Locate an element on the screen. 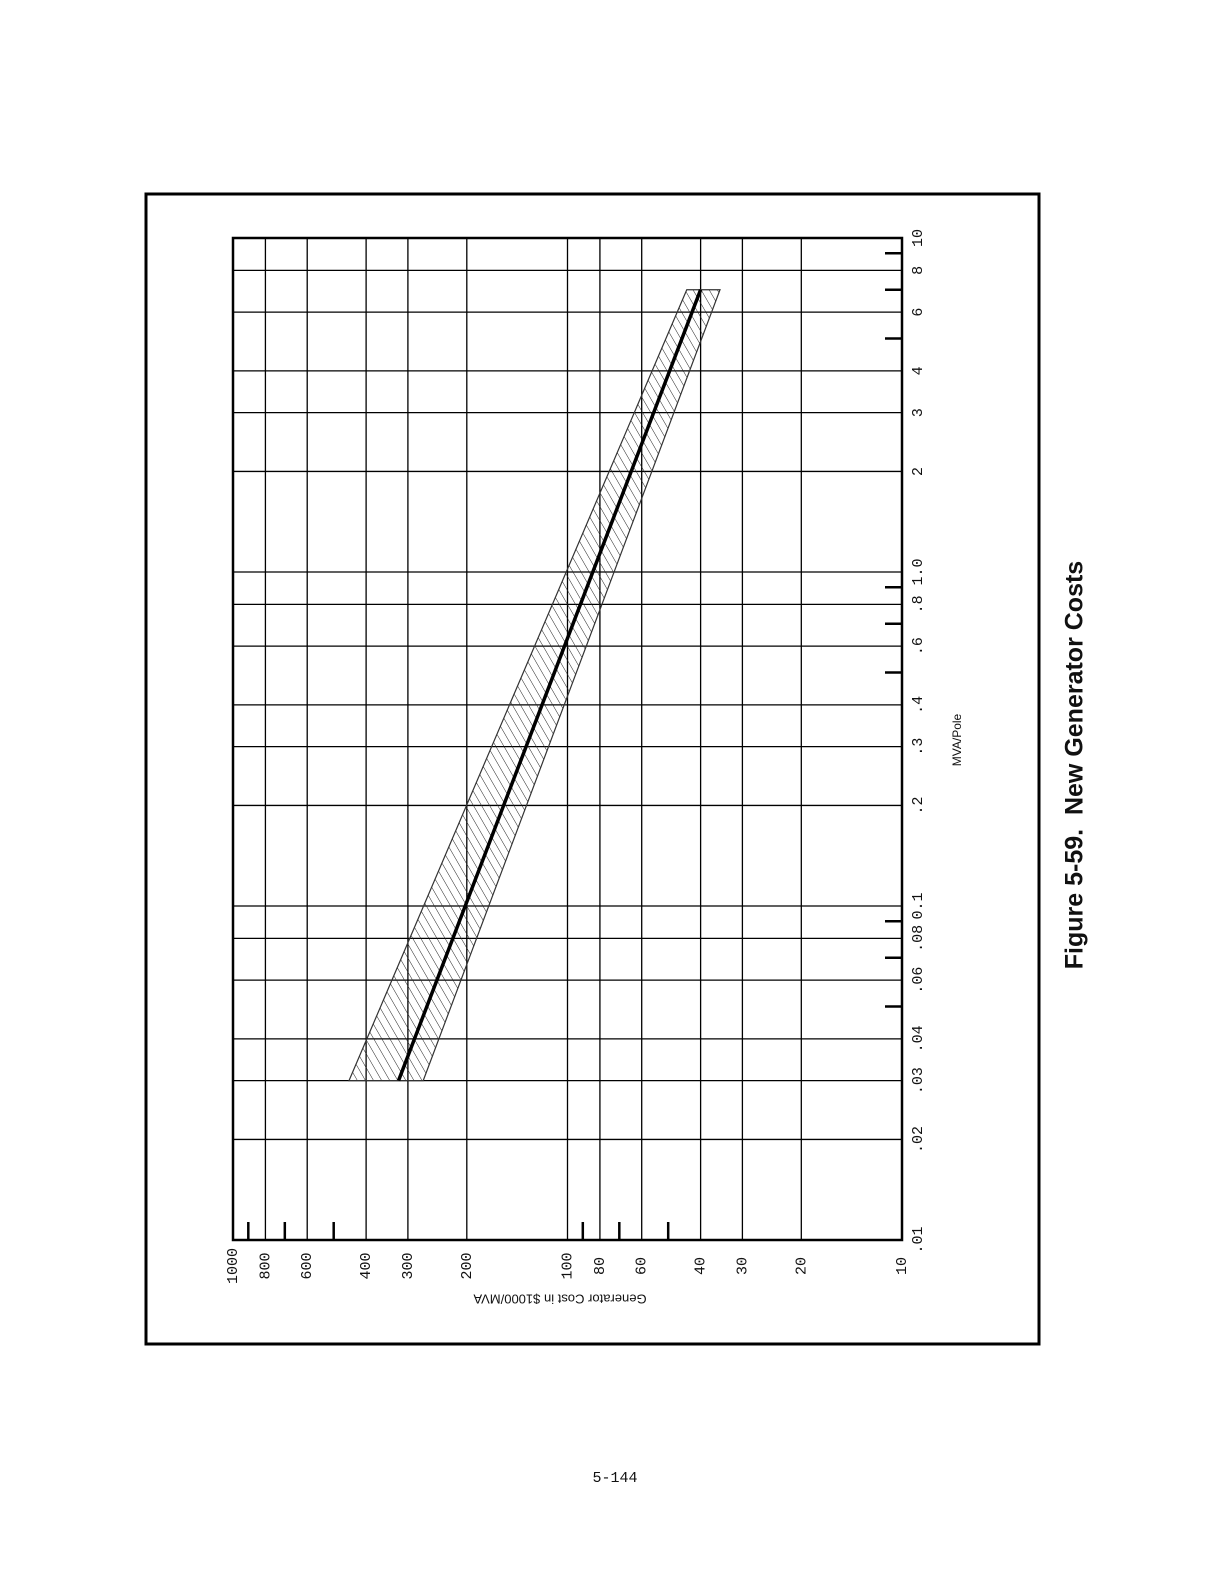 This screenshot has width=1224, height=1583. x-tick-label: 6 is located at coordinates (918, 312).